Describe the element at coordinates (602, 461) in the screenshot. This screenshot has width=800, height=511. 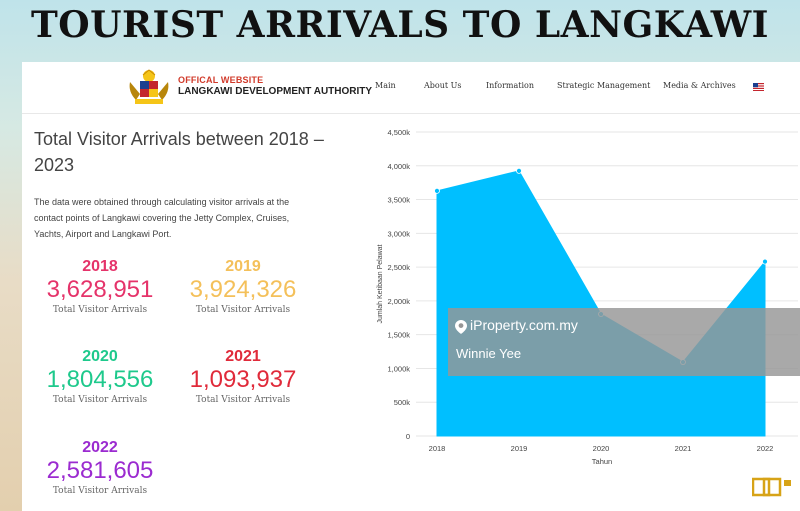
I see `x-axis-label: Tahun` at that location.